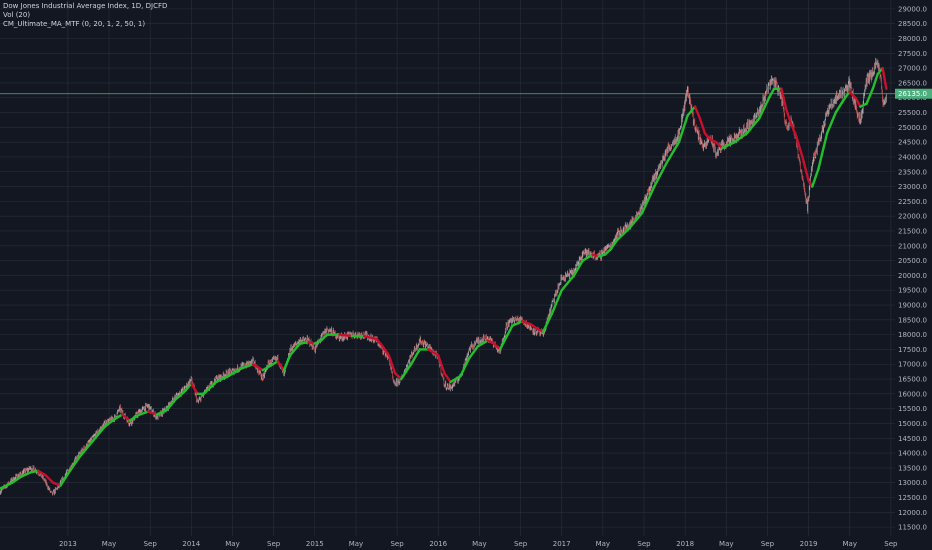 This screenshot has height=550, width=932. I want to click on y-tick-label: 18500.0, so click(912, 320).